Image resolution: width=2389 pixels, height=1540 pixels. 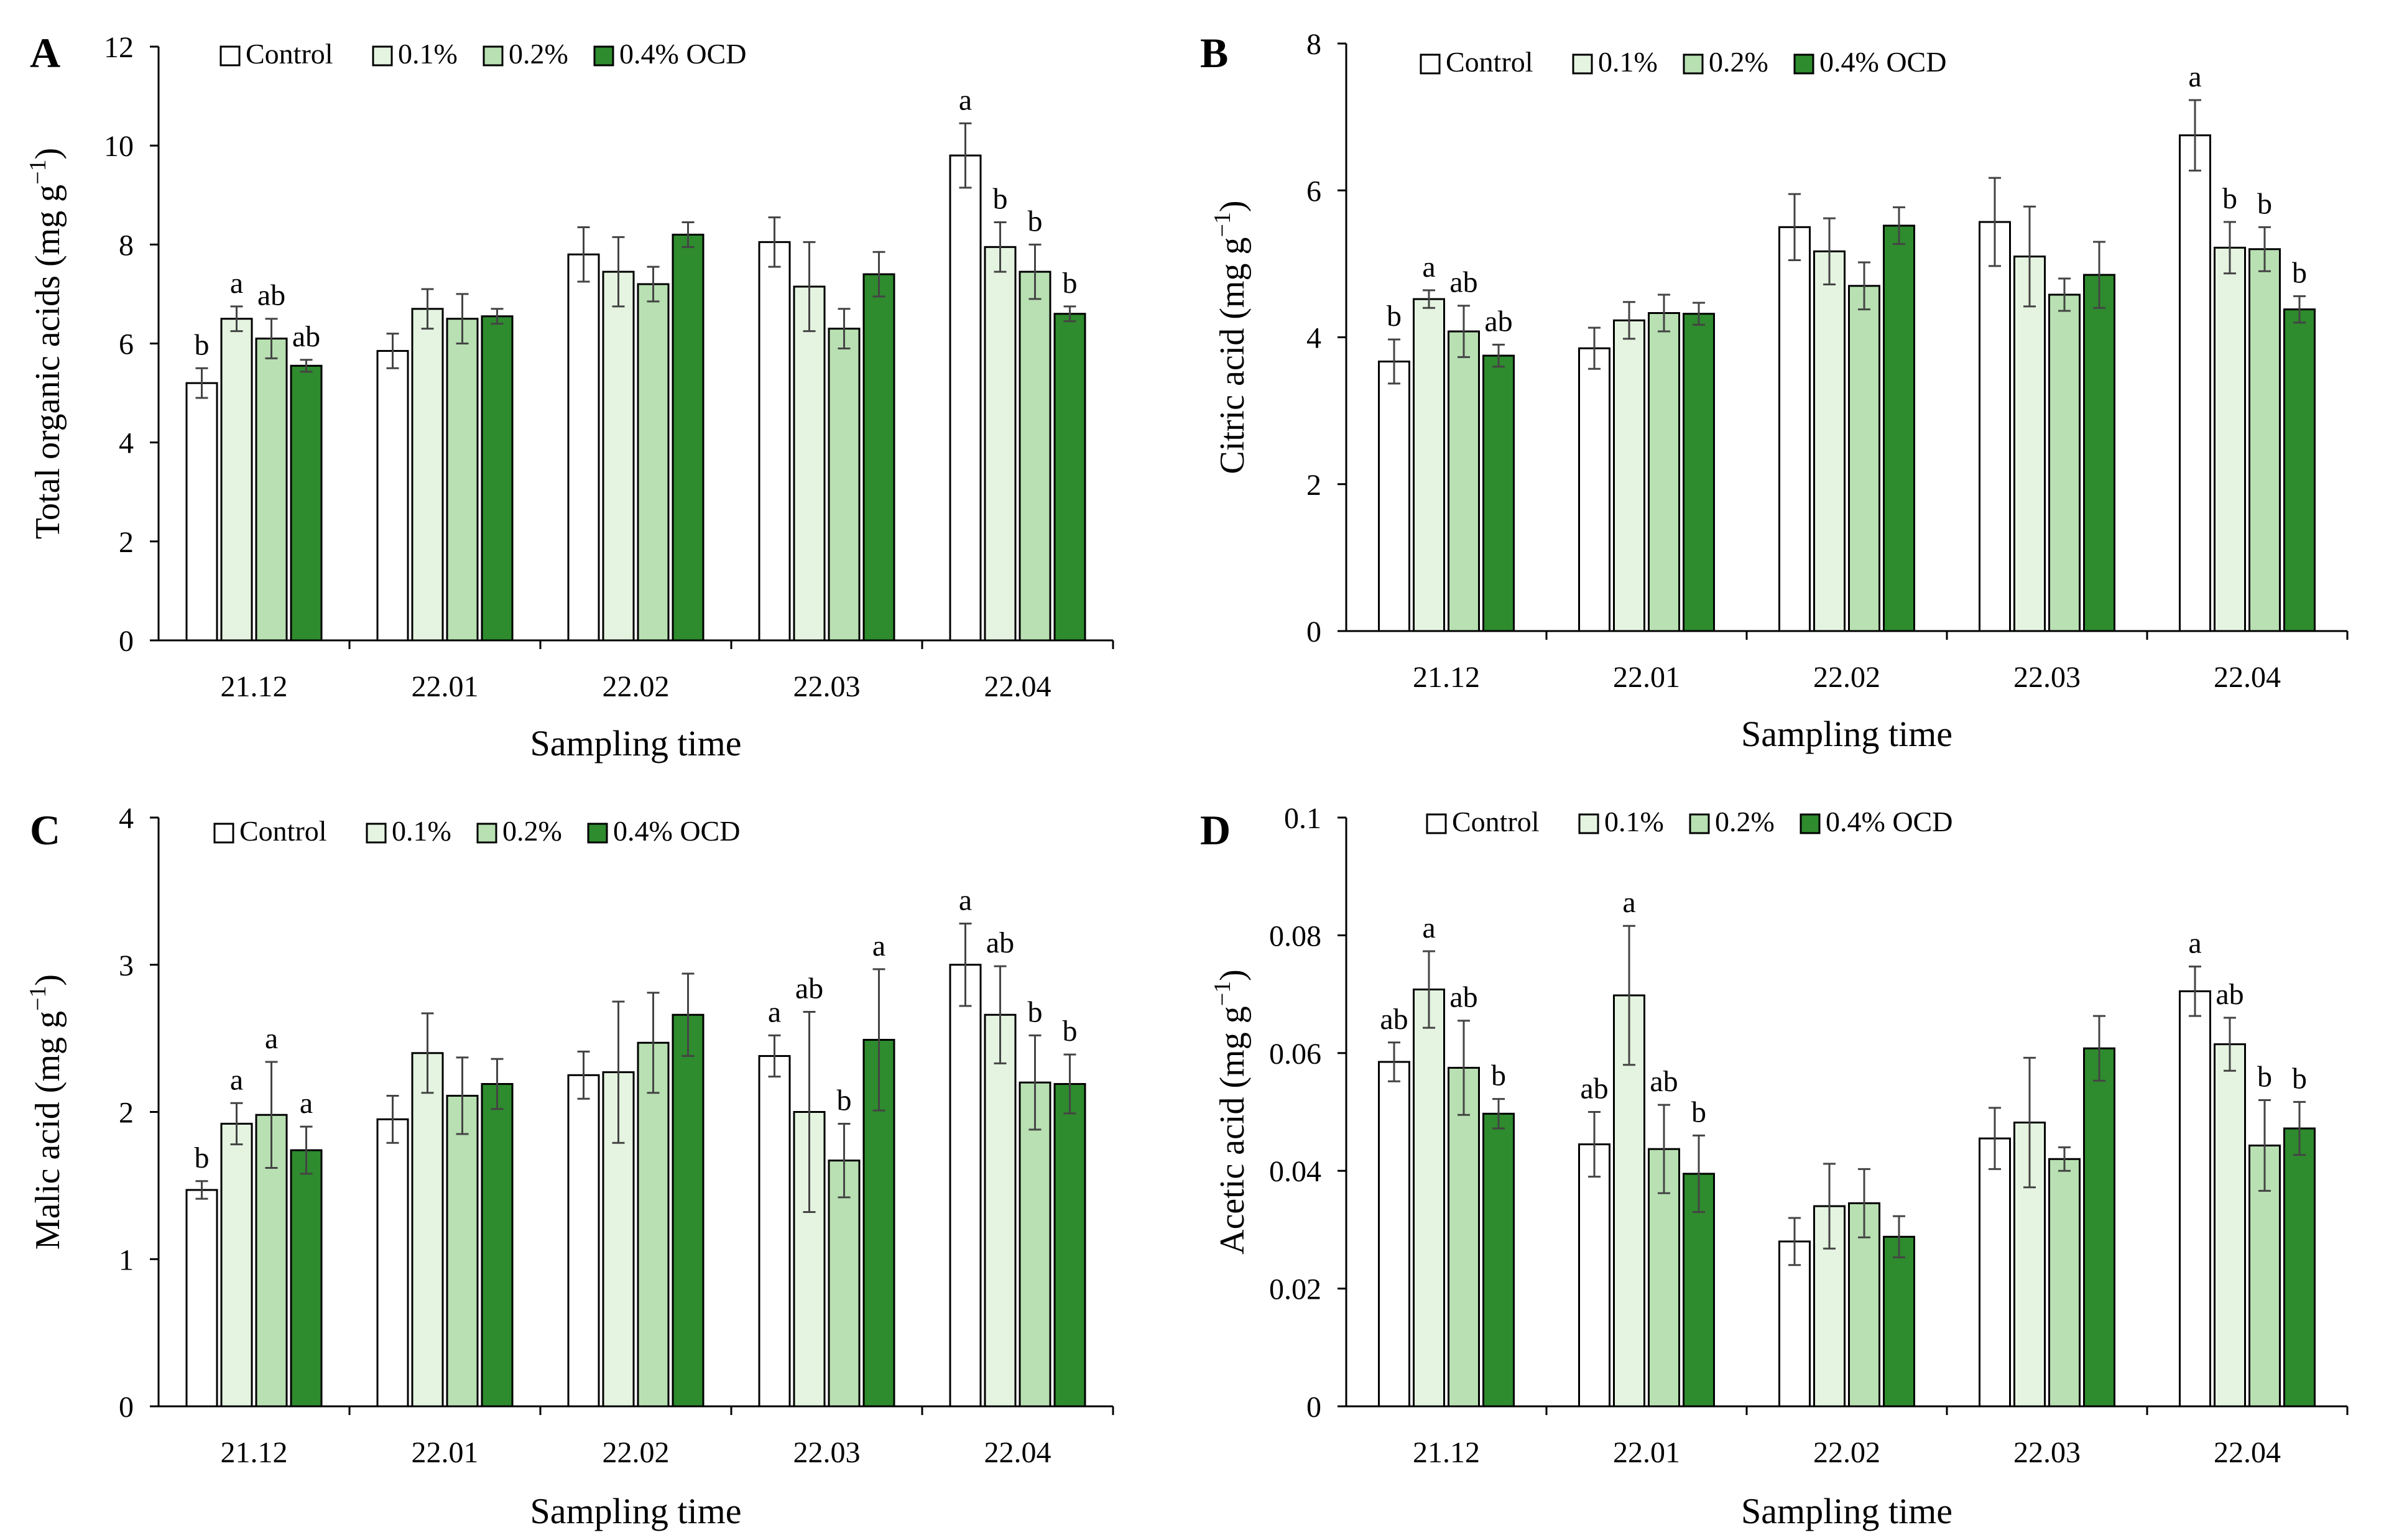 What do you see at coordinates (1313, 1407) in the screenshot?
I see `y-tick-label: 0` at bounding box center [1313, 1407].